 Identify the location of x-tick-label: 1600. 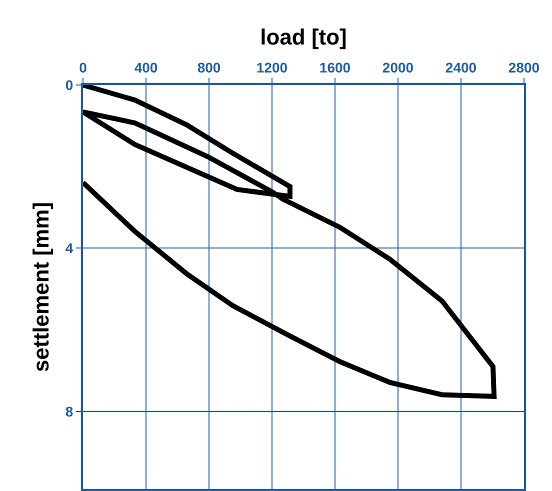
(335, 67).